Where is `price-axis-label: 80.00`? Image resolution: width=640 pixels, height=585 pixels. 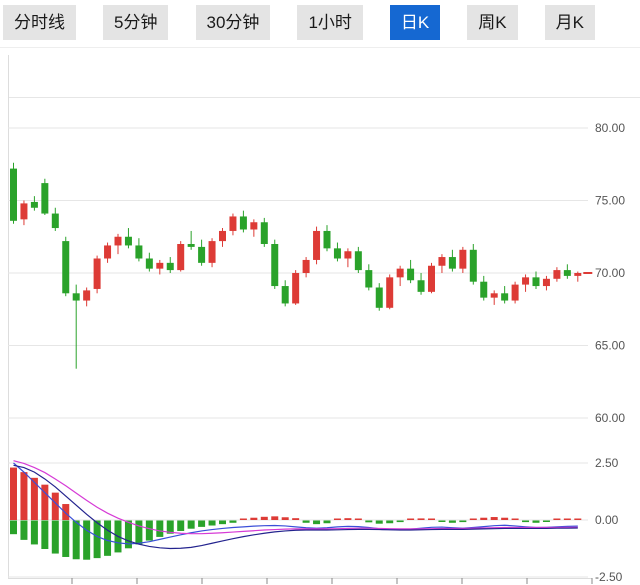 price-axis-label: 80.00 is located at coordinates (610, 128).